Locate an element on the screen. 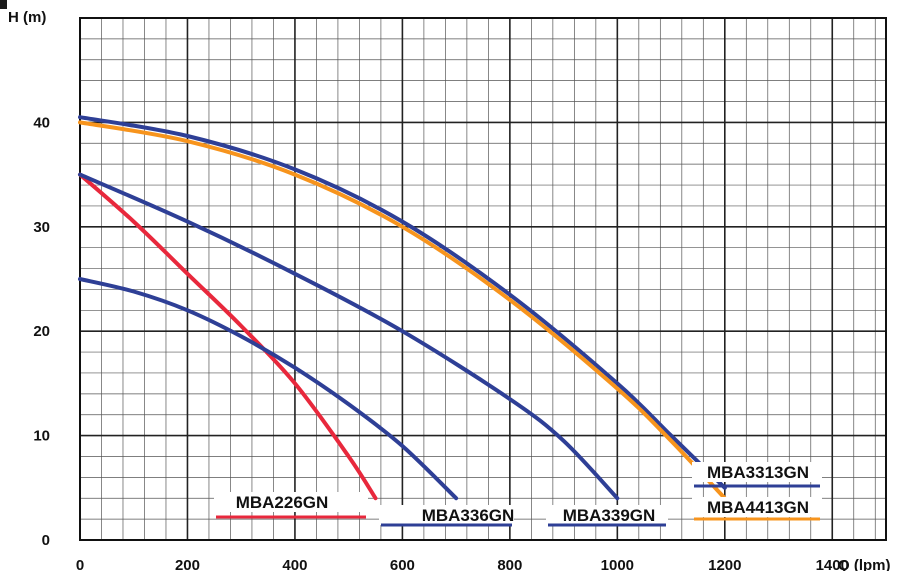  x-tick-label: 200 is located at coordinates (187, 564).